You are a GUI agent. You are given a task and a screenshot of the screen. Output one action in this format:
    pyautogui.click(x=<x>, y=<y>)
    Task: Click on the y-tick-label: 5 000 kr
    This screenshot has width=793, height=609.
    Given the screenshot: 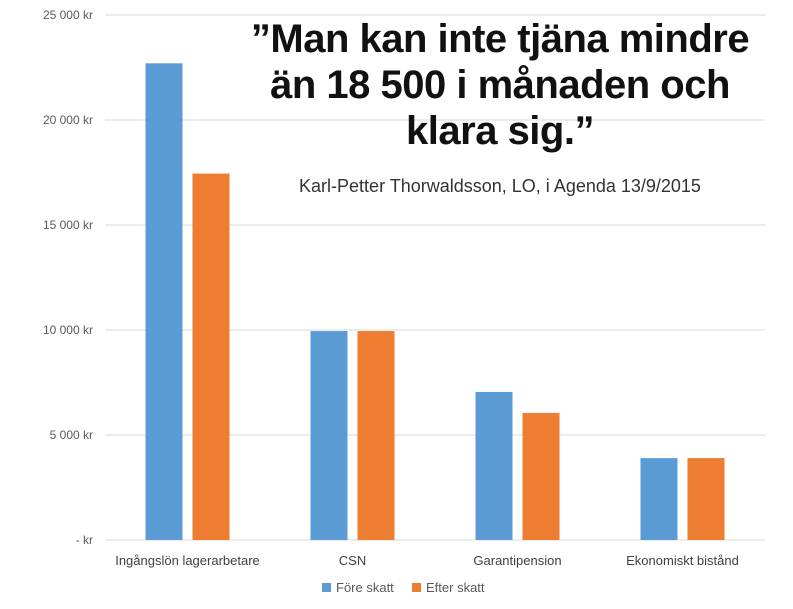 What is the action you would take?
    pyautogui.click(x=71, y=435)
    